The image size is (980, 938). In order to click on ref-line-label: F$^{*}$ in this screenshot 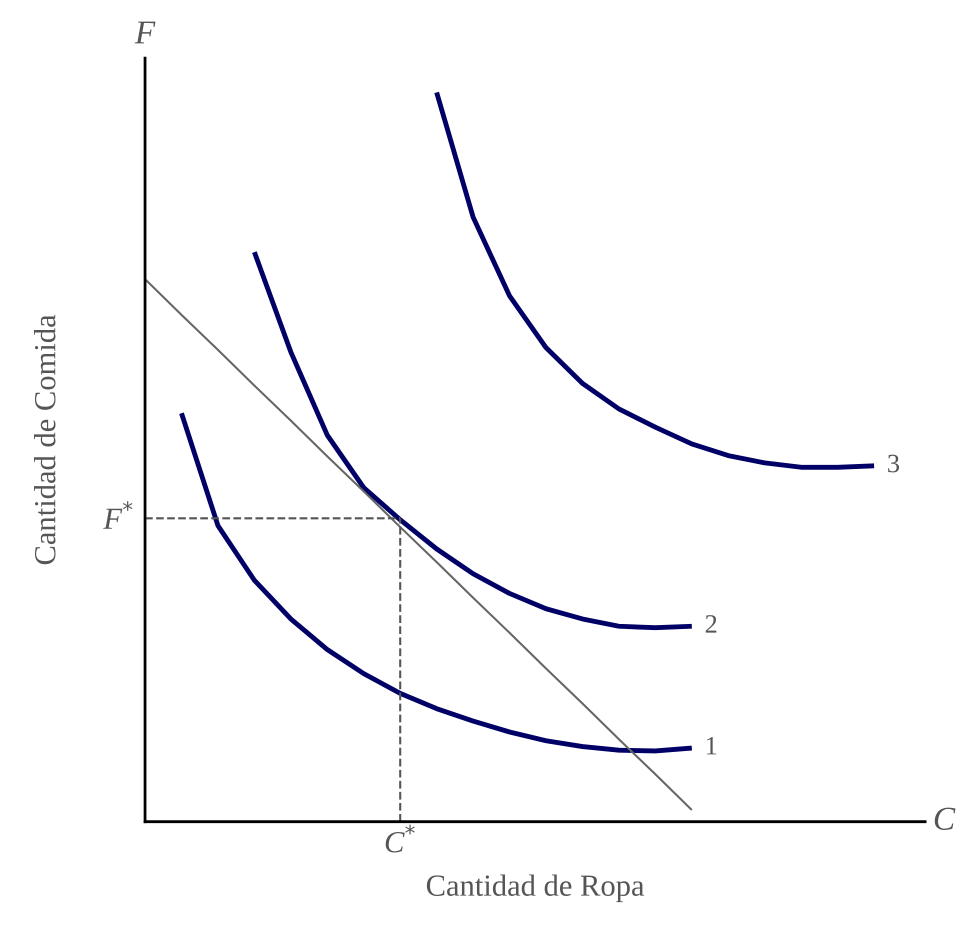, I will do `click(117, 515)`.